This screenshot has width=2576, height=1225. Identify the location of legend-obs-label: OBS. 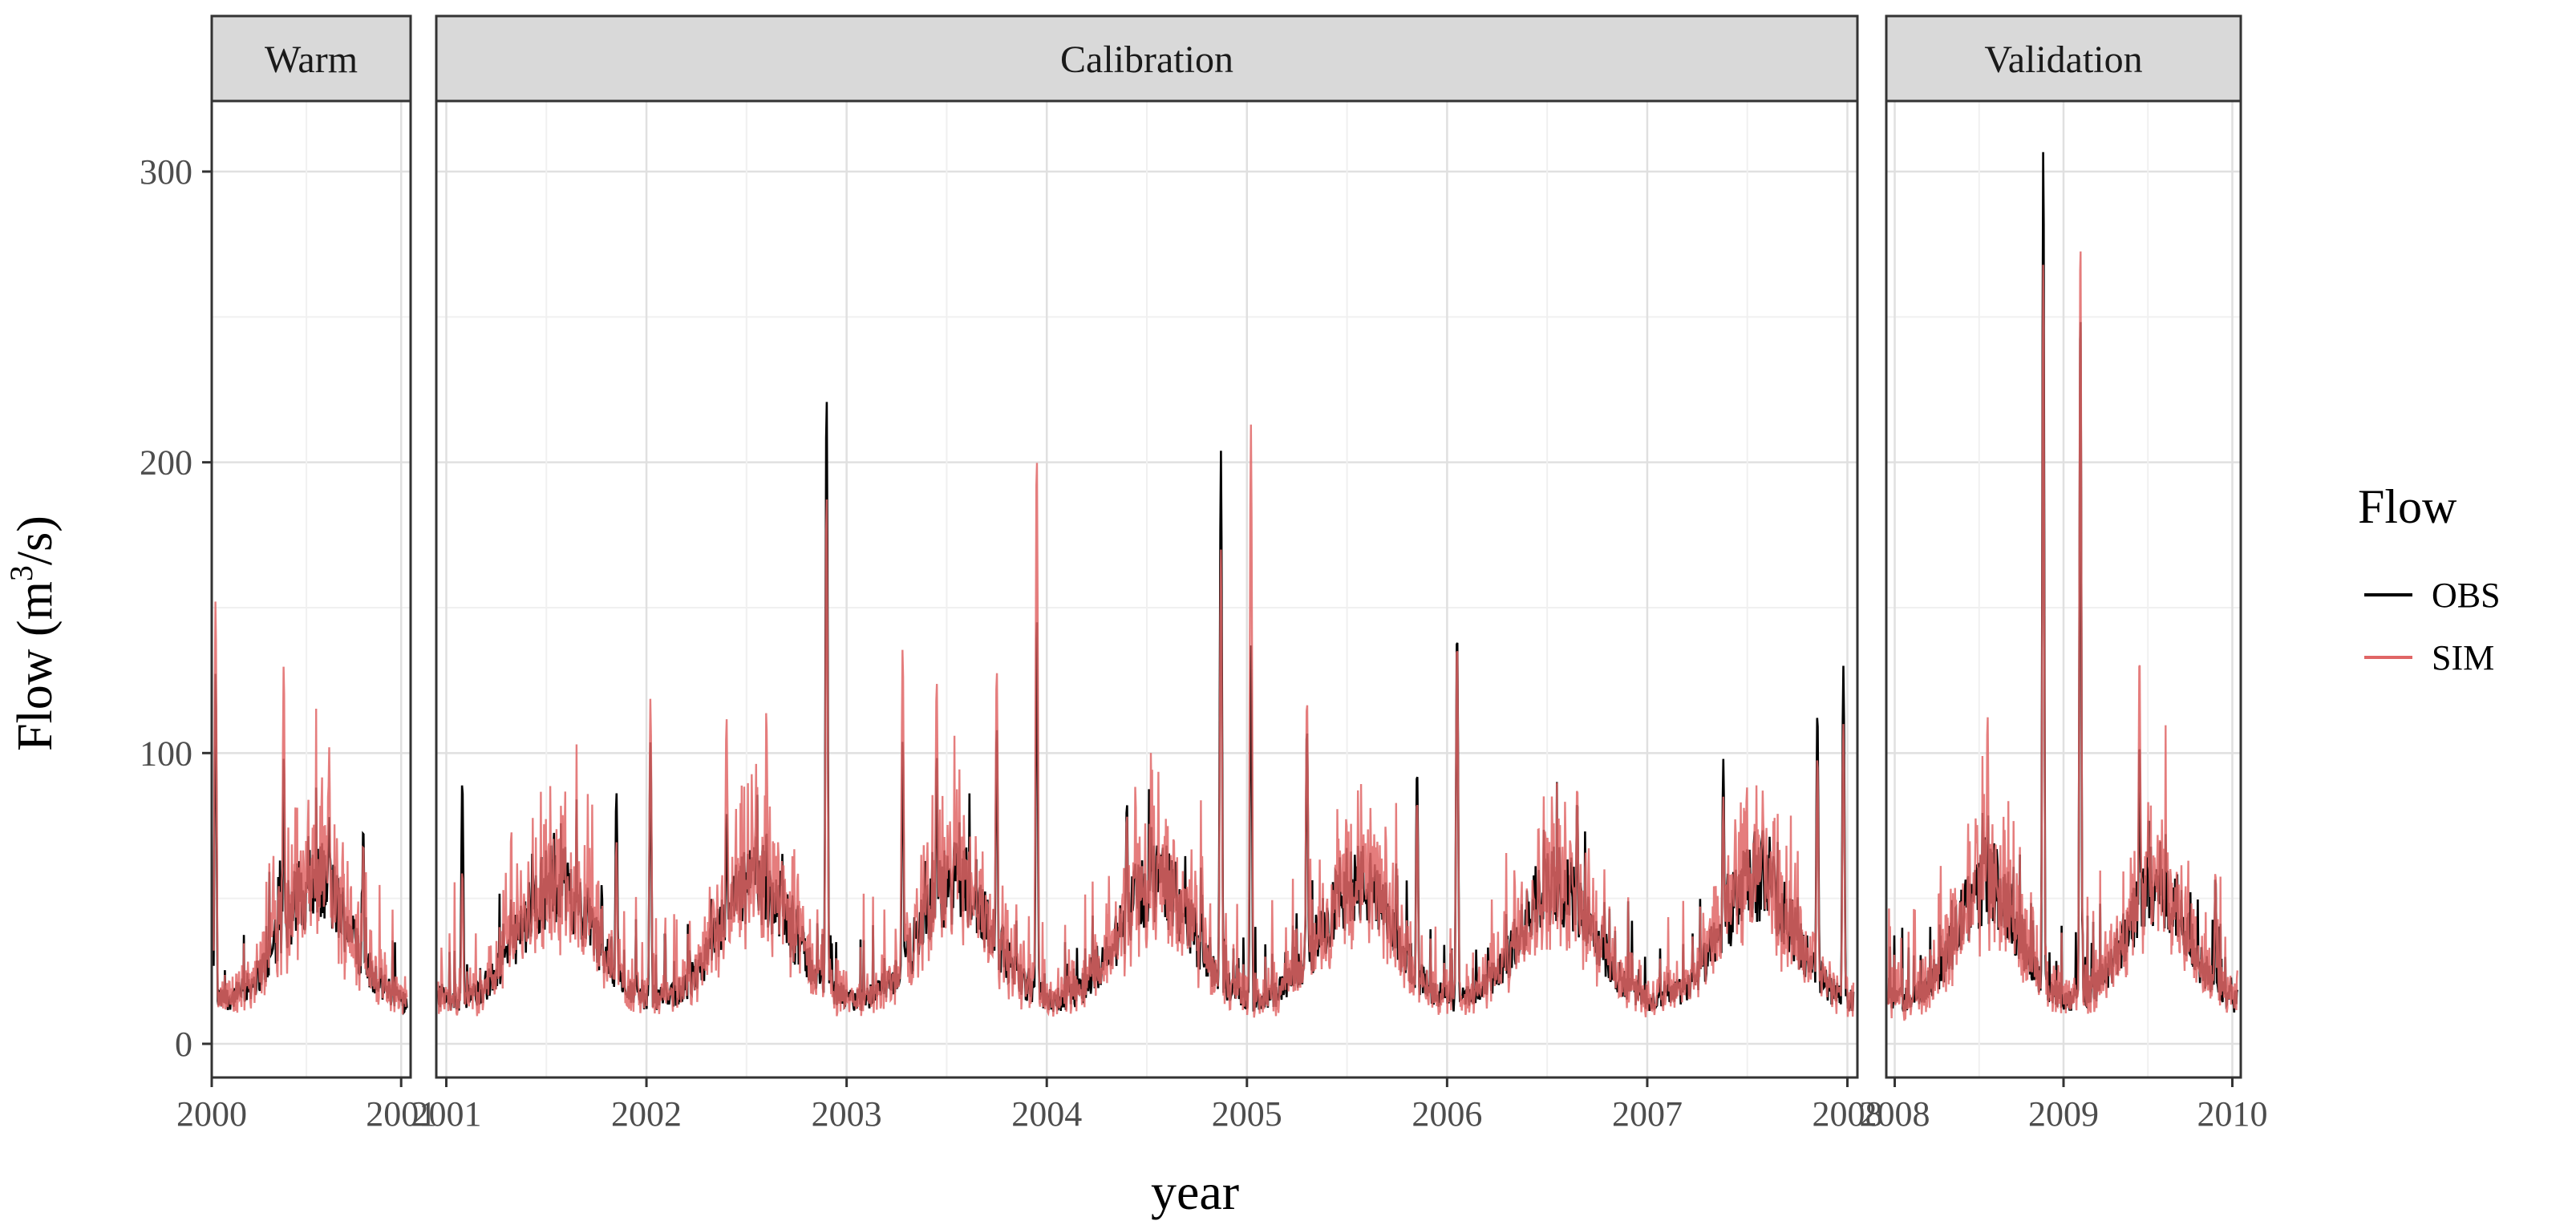
(2466, 595).